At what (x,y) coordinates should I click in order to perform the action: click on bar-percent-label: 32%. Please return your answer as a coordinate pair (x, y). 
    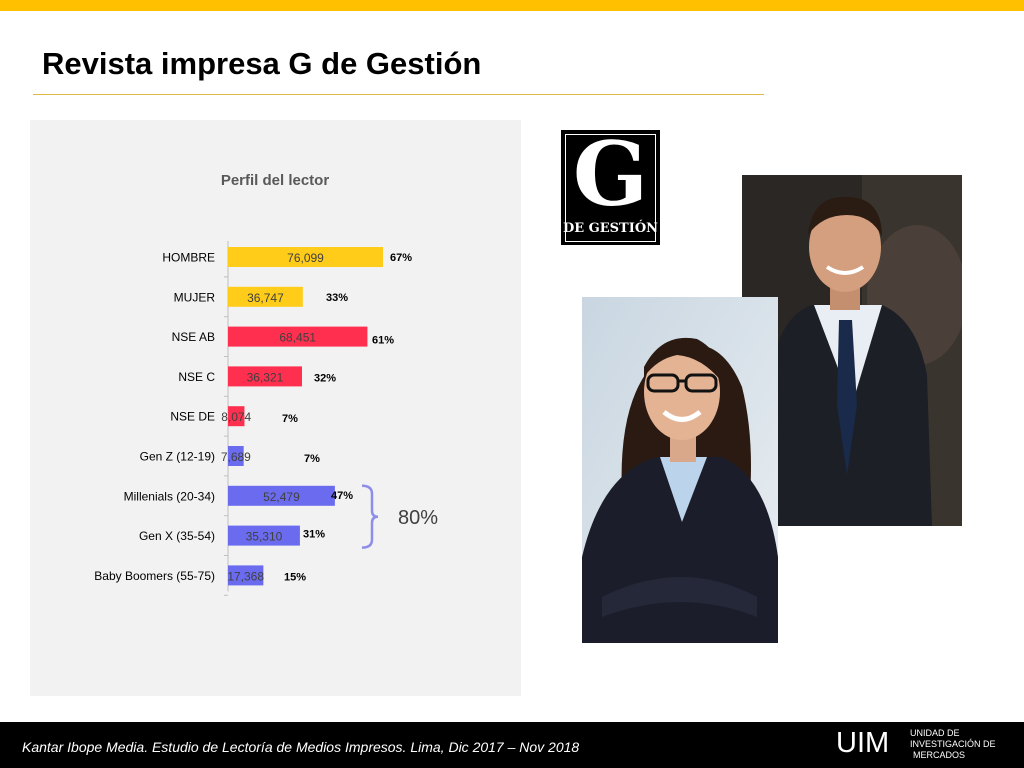
    Looking at the image, I should click on (325, 378).